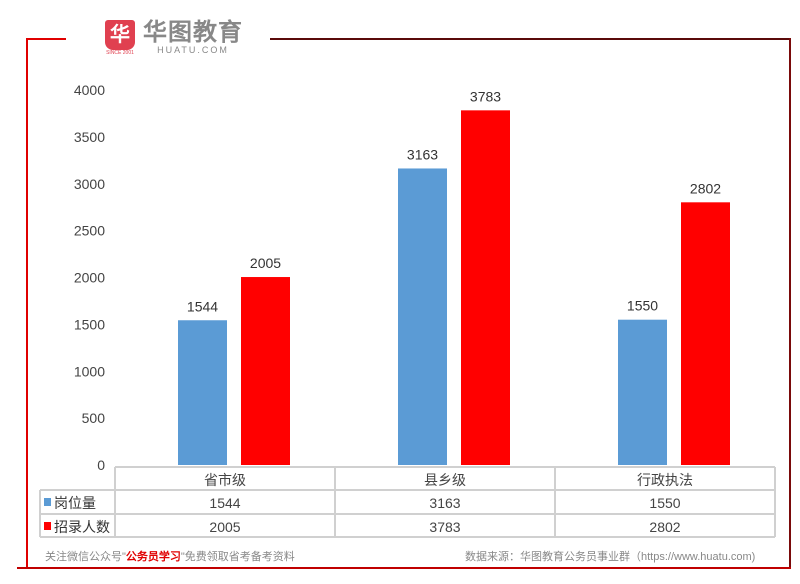  I want to click on data-label: 2005, so click(265, 263).